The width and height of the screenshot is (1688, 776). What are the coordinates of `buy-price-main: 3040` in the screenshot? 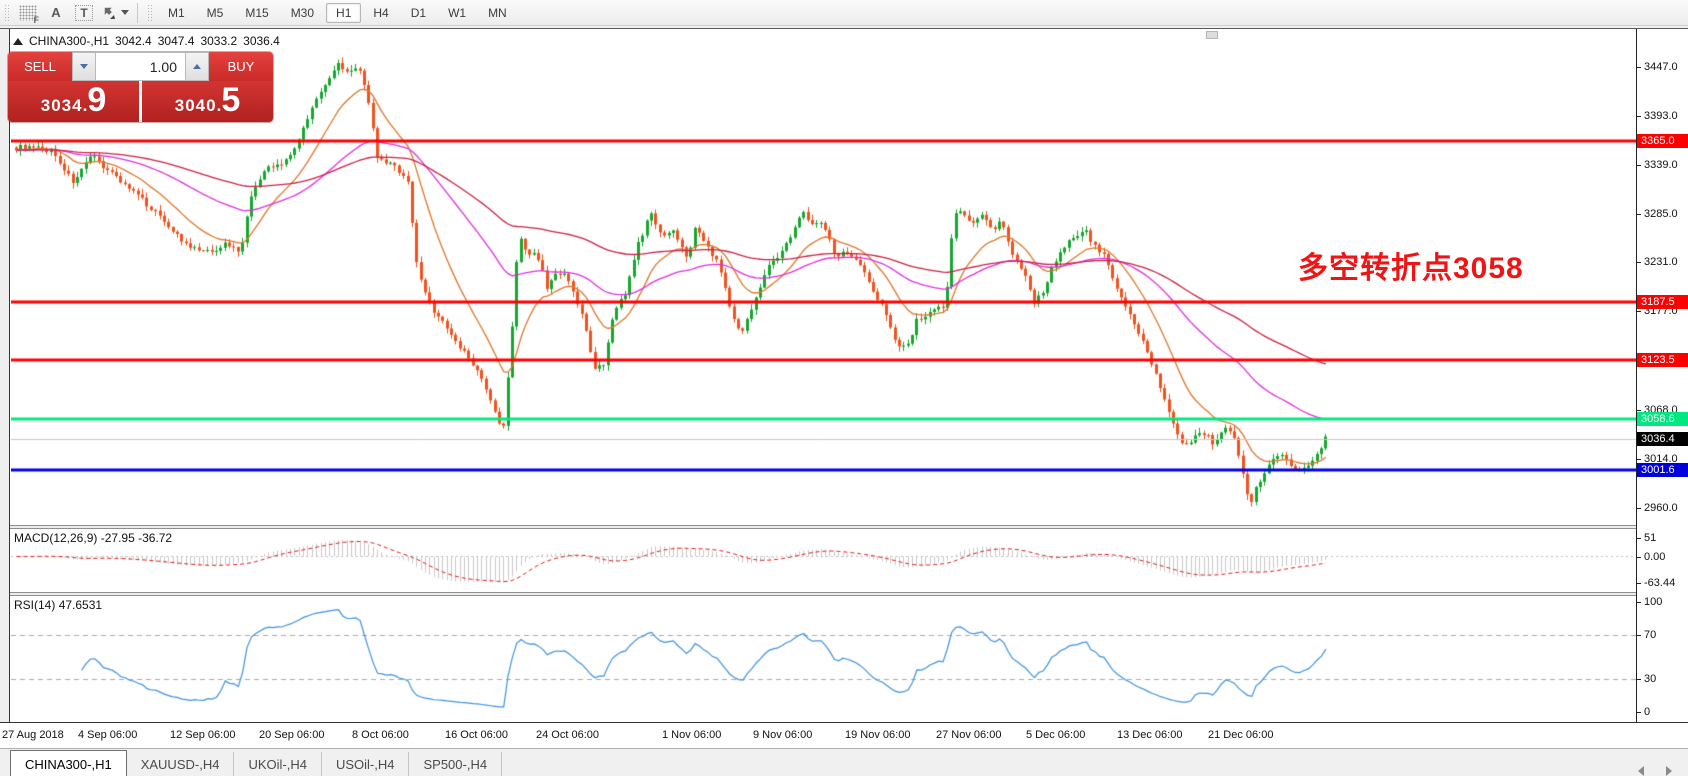 It's located at (195, 105).